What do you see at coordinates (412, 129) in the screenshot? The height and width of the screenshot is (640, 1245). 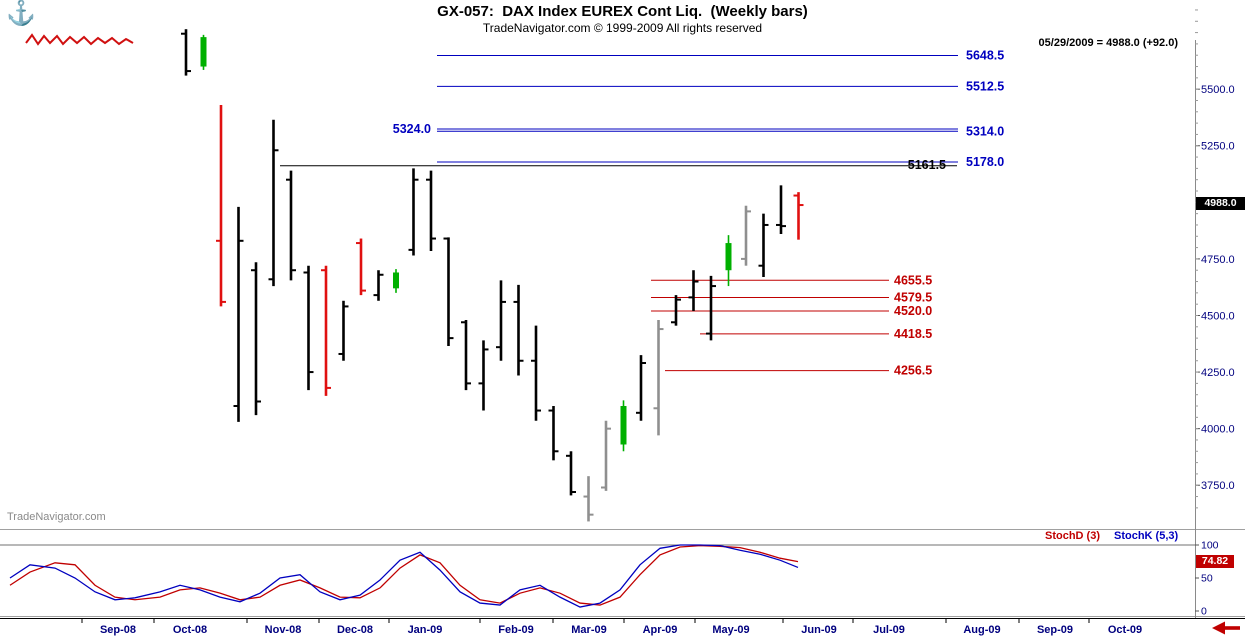 I see `level-label: 5324.0` at bounding box center [412, 129].